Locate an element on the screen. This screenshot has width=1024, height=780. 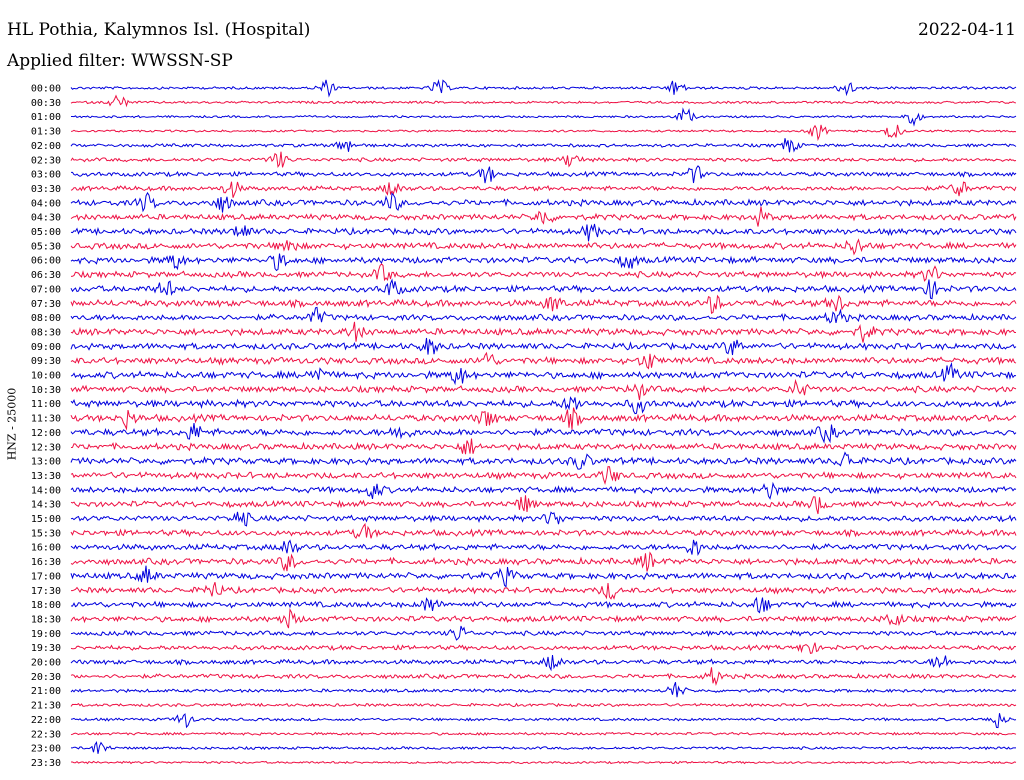
time-tick-label: 10:00 is located at coordinates (46, 376).